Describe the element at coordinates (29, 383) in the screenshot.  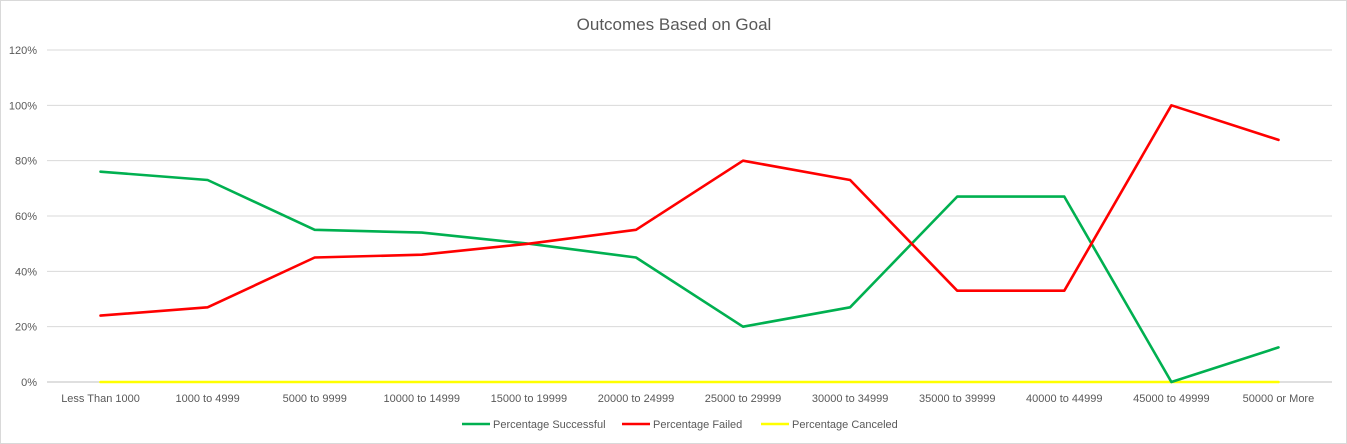
I see `y-tick-label: 0%` at that location.